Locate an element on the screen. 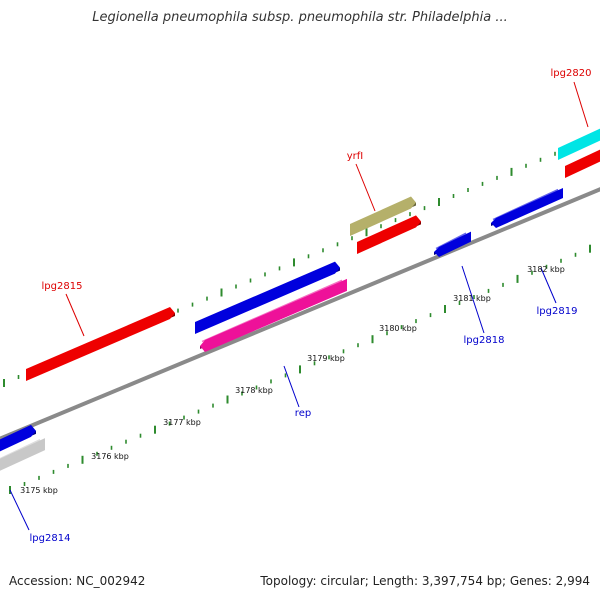  gene-lpg2818 is located at coordinates (452, 244).